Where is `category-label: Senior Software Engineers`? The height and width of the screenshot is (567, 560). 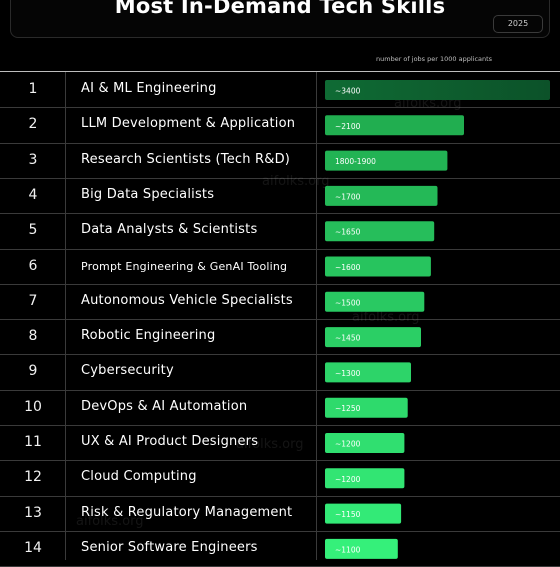
category-label: Senior Software Engineers is located at coordinates (169, 547).